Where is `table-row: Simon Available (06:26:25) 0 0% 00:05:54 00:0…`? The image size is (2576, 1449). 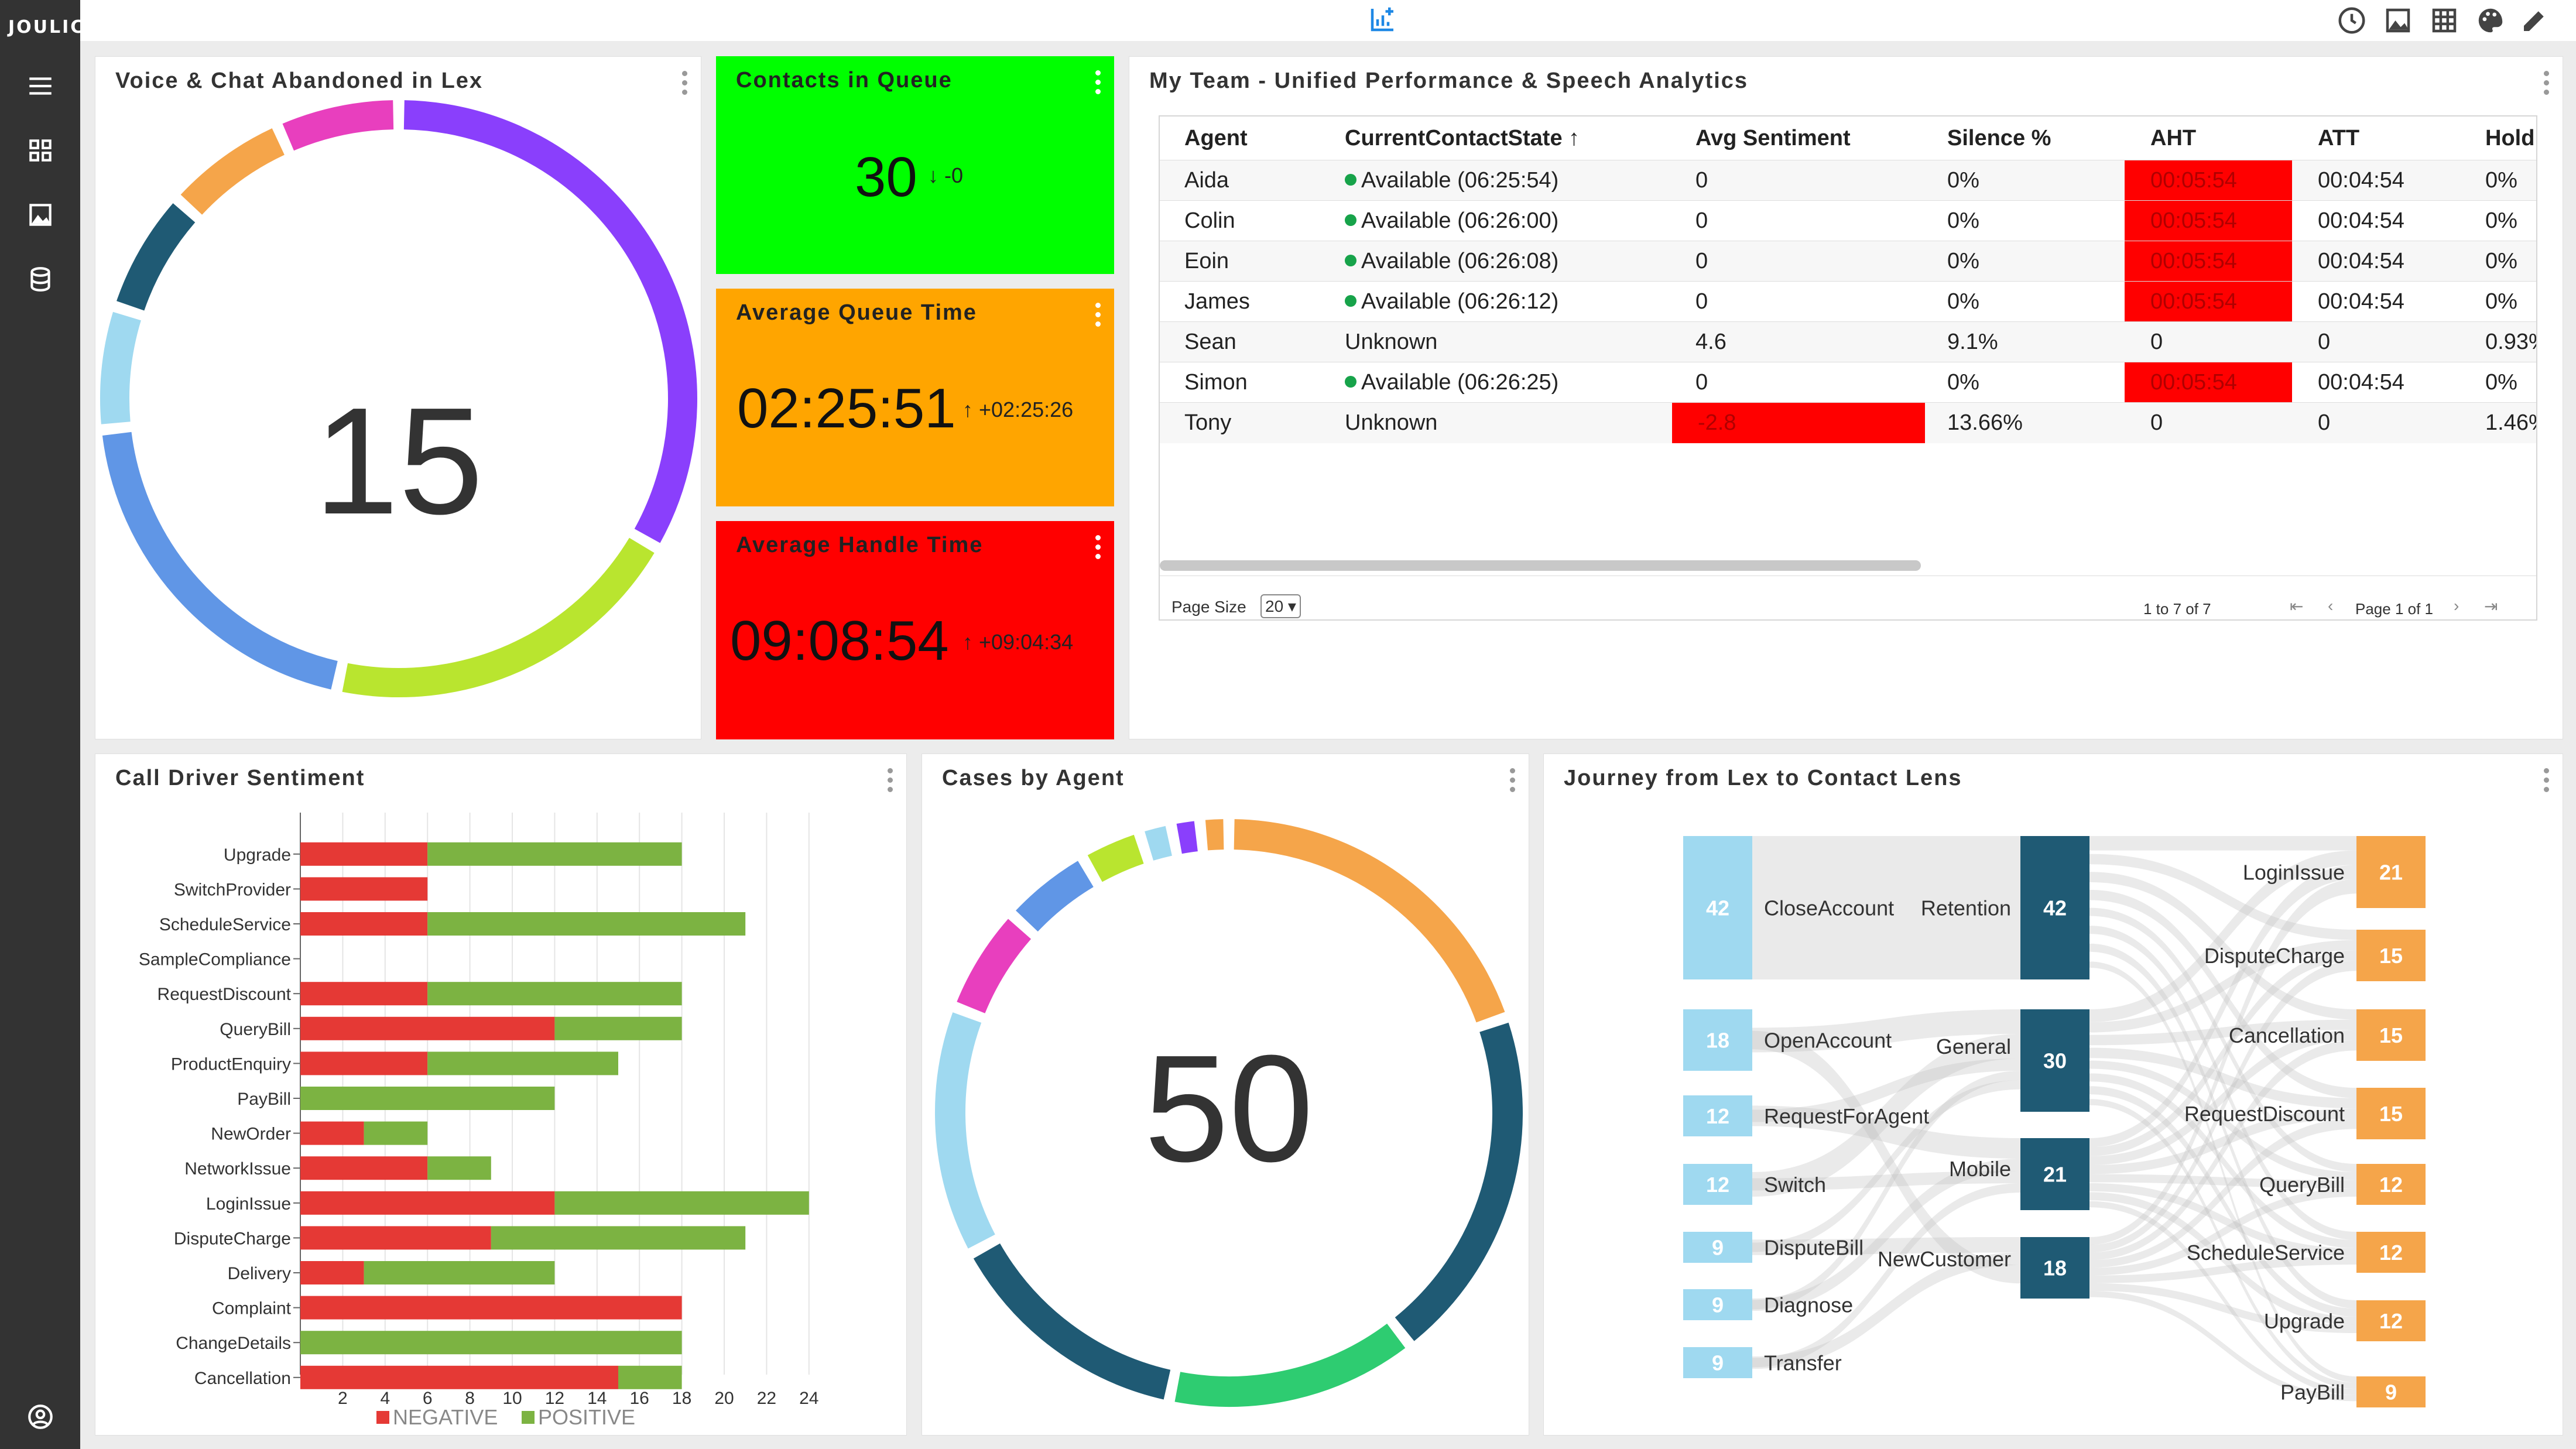
table-row: Simon Available (06:26:25) 0 0% 00:05:54 00:0… is located at coordinates (1848, 382).